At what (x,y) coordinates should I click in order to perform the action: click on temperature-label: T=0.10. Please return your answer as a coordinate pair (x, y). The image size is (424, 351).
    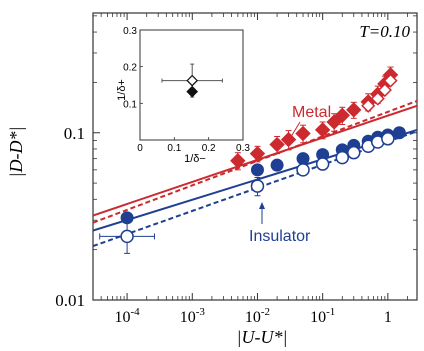
    Looking at the image, I should click on (384, 31).